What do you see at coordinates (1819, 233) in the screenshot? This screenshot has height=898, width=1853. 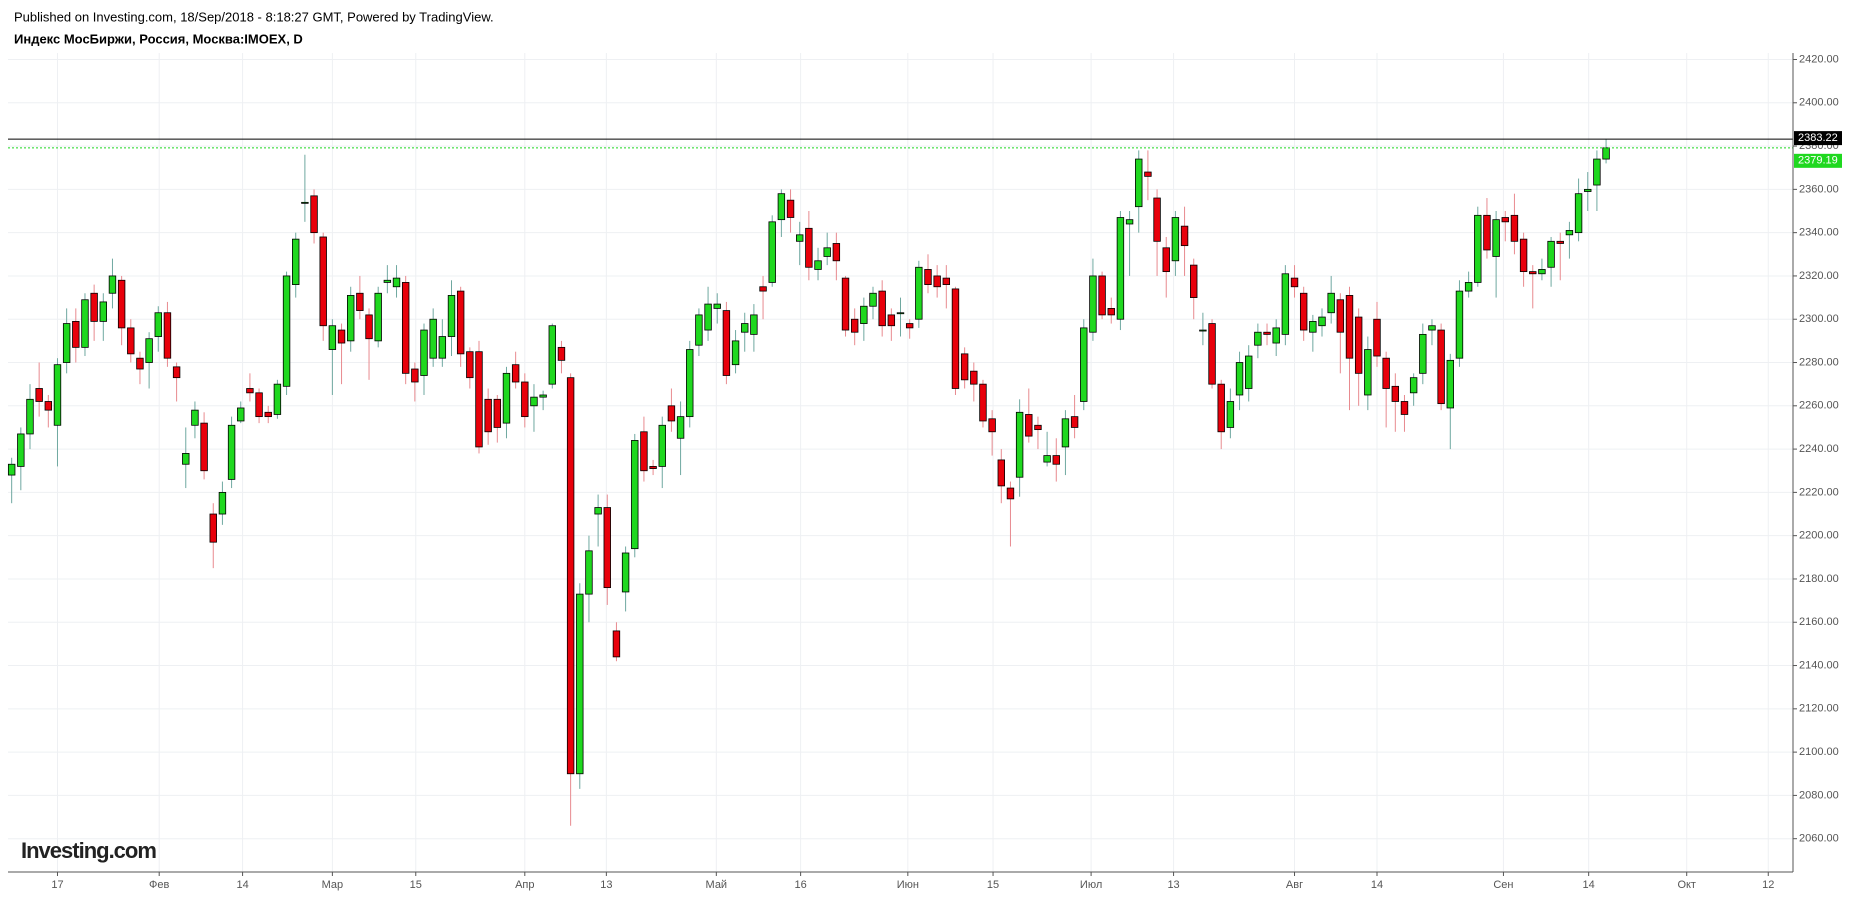 I see `y-tick-label: 2340.00` at bounding box center [1819, 233].